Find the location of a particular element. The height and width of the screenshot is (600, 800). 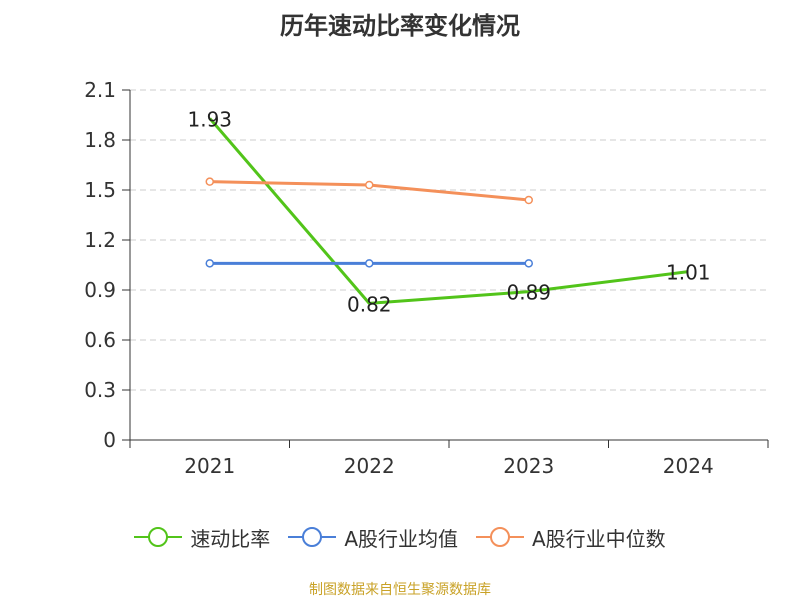

legend-label-industry-mean: A股行业均值 is located at coordinates (401, 538).